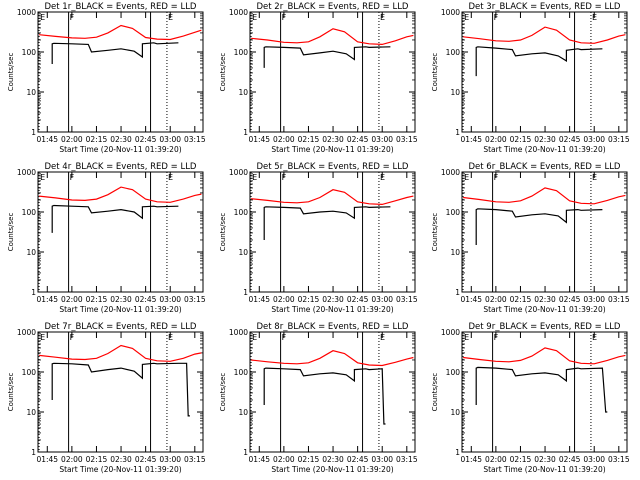 The height and width of the screenshot is (480, 640). Describe the element at coordinates (545, 7) in the screenshot. I see `chart-title: Det 3r_BLACK = Events, RED = LLD` at that location.